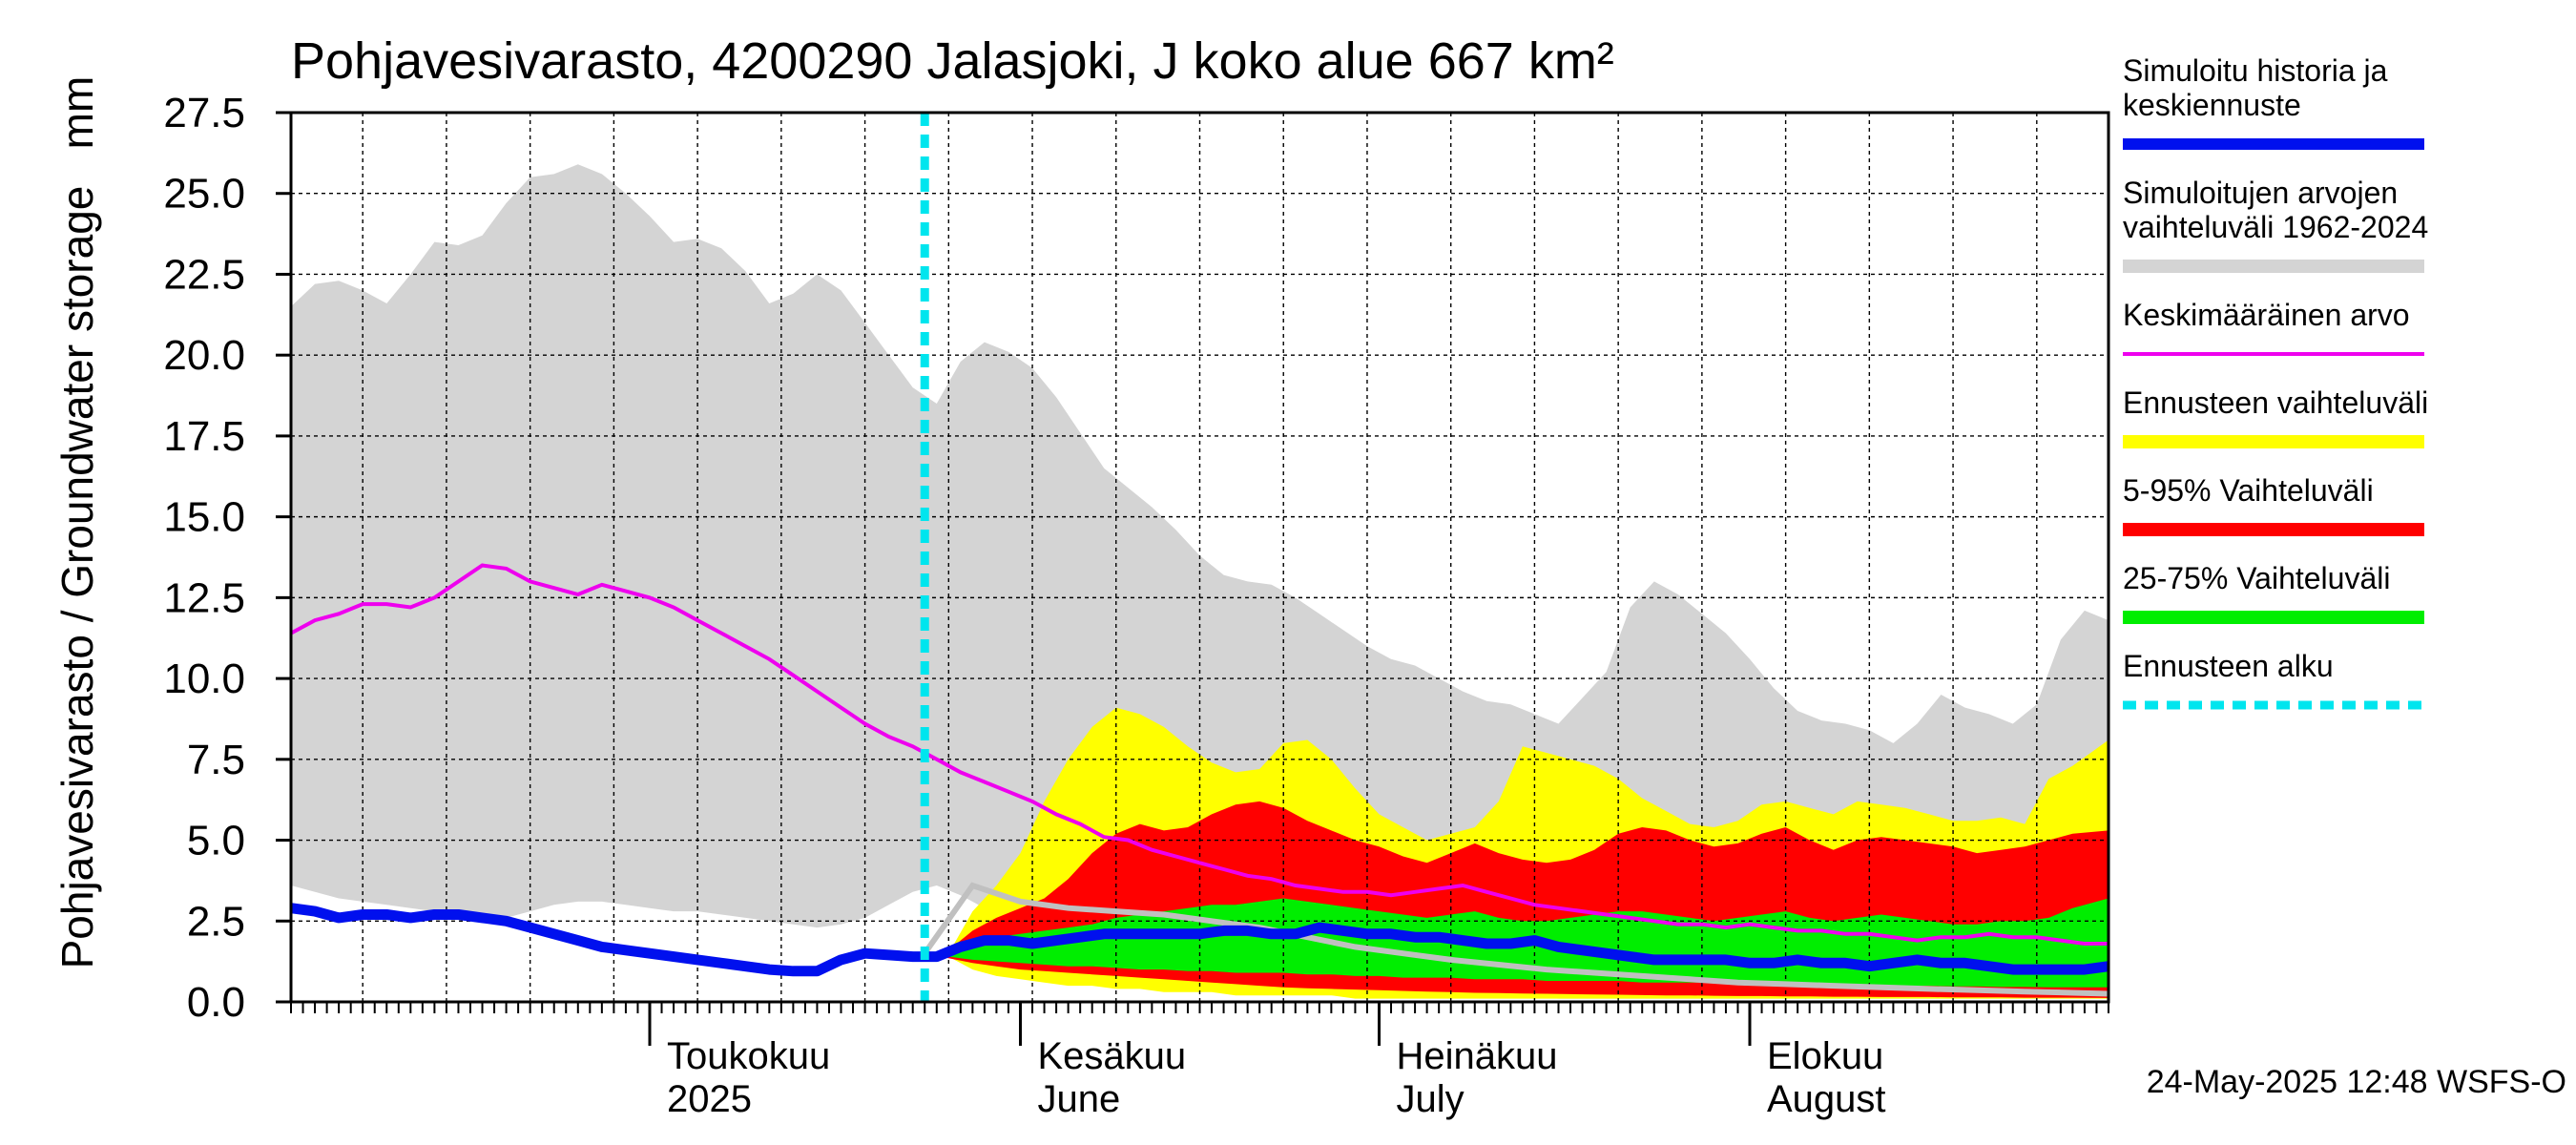  Describe the element at coordinates (2356, 1082) in the screenshot. I see `footer-timestamp: 24-May-2025 12:48 WSFS-O` at that location.